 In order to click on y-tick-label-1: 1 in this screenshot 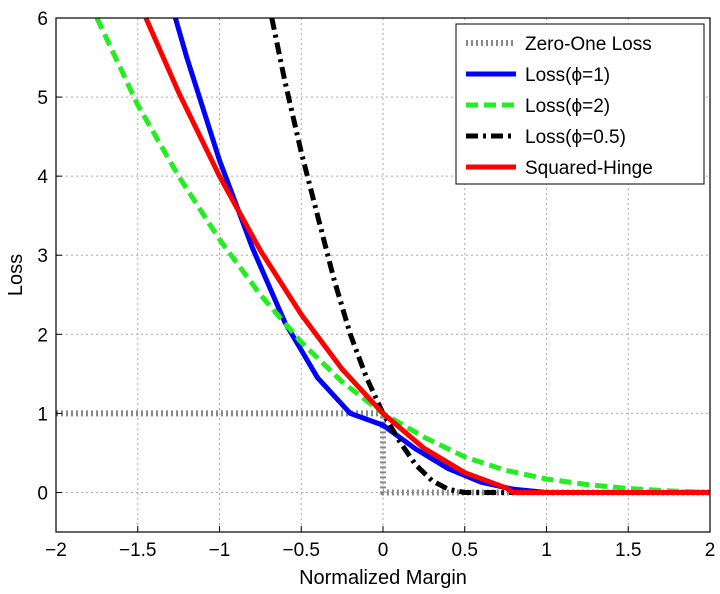, I will do `click(42, 414)`.